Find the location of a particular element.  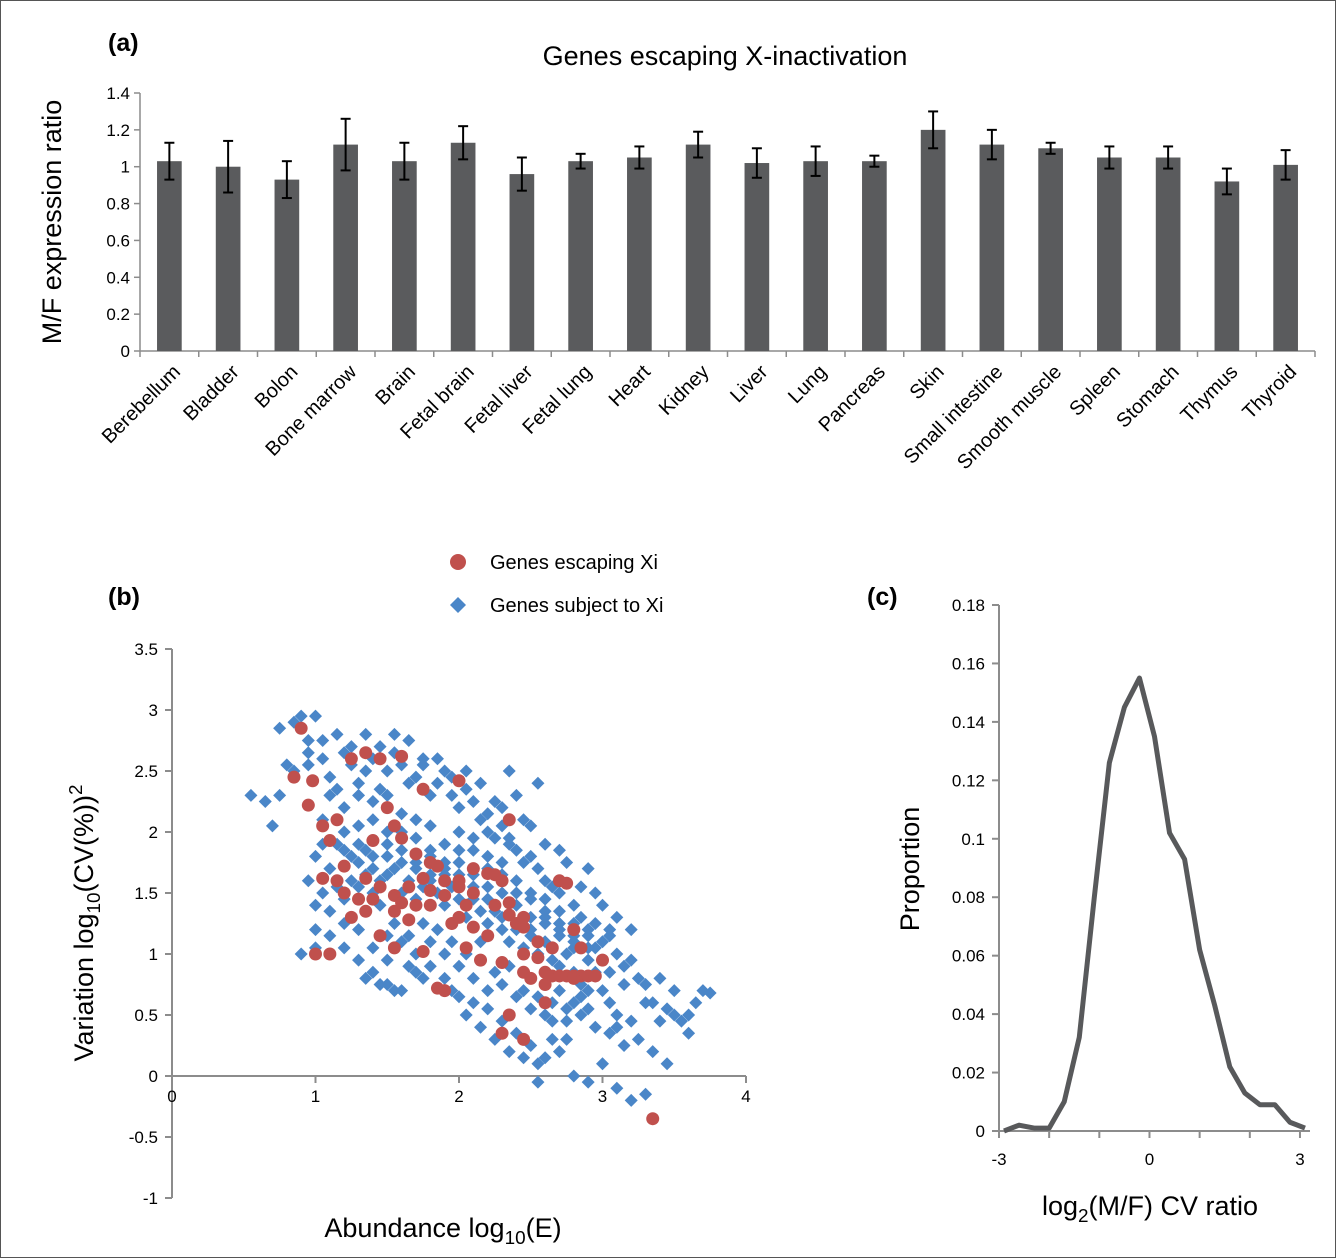

chart-a-x-tick-label: Lung is located at coordinates (807, 384).